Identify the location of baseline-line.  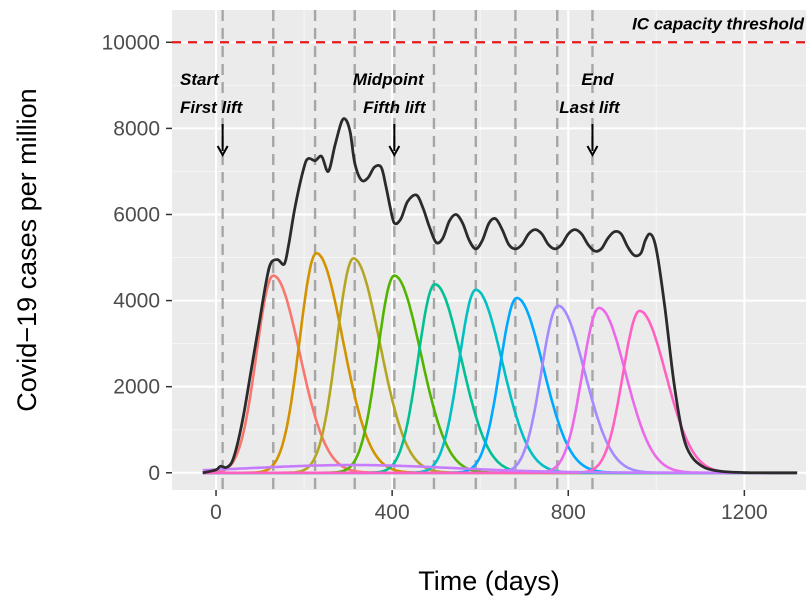
(498, 469).